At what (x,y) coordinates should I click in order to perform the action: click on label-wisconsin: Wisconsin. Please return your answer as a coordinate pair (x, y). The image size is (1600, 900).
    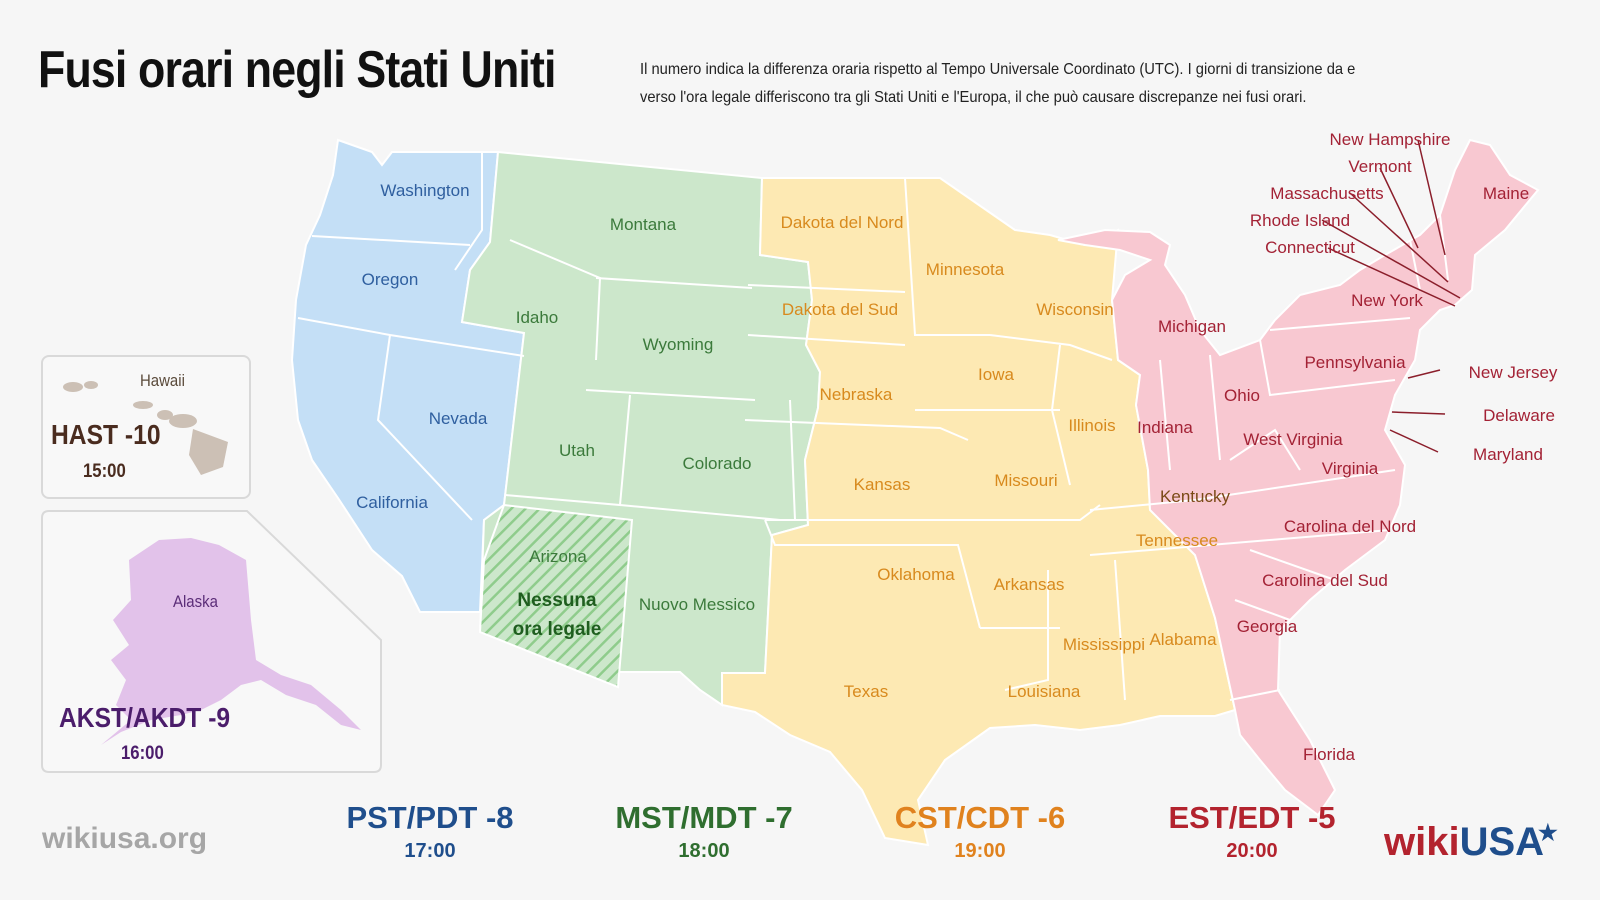
    Looking at the image, I should click on (1074, 309).